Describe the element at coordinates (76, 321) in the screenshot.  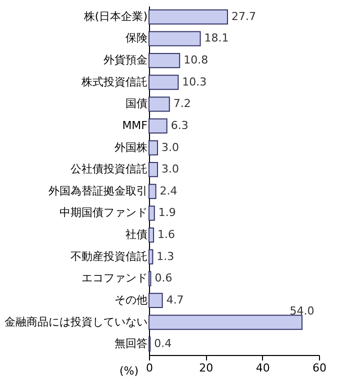
I see `y-tick-label: 金融商品には投資していない` at that location.